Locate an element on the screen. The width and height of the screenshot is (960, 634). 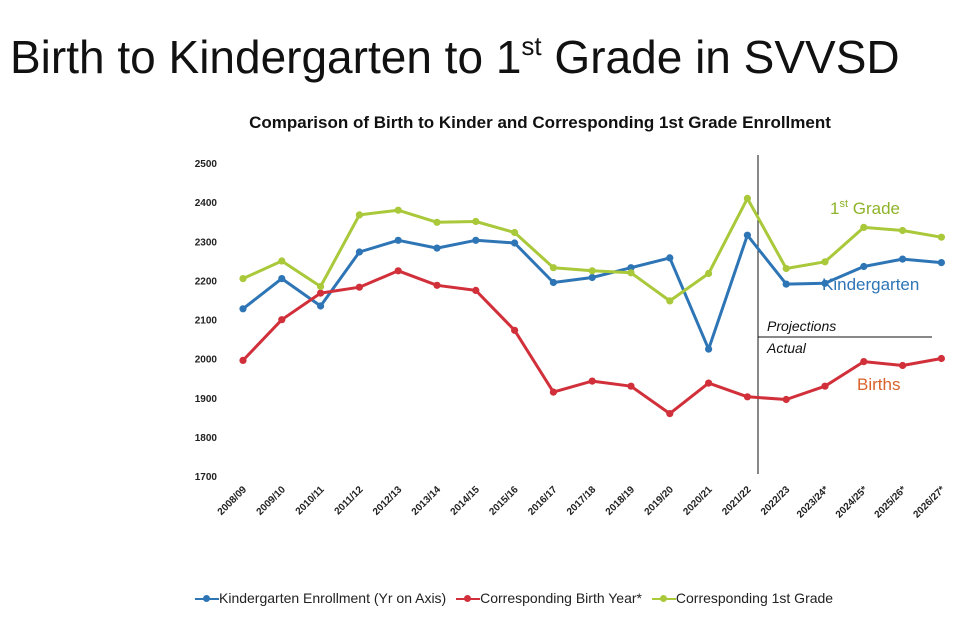
x-tick-label: 2010/11 is located at coordinates (310, 500).